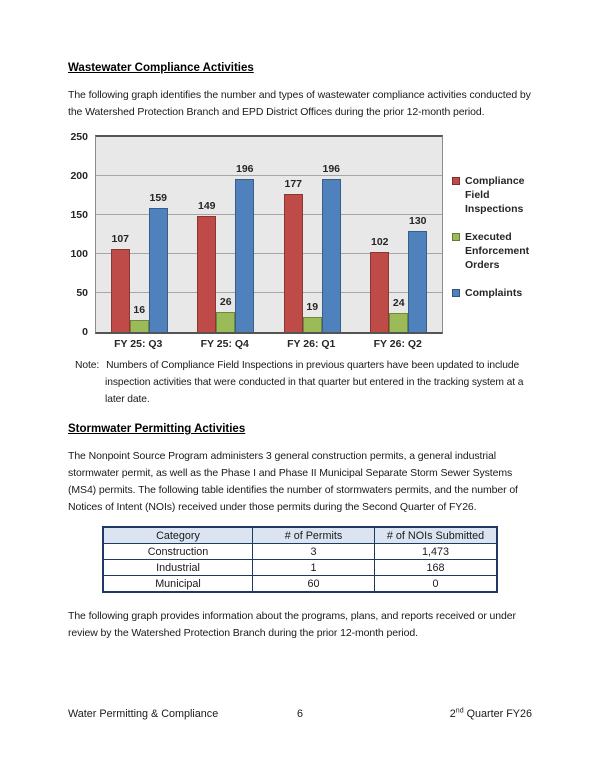 The width and height of the screenshot is (600, 776). I want to click on y-axis: 0 50 100 150 200 250, so click(81, 234).